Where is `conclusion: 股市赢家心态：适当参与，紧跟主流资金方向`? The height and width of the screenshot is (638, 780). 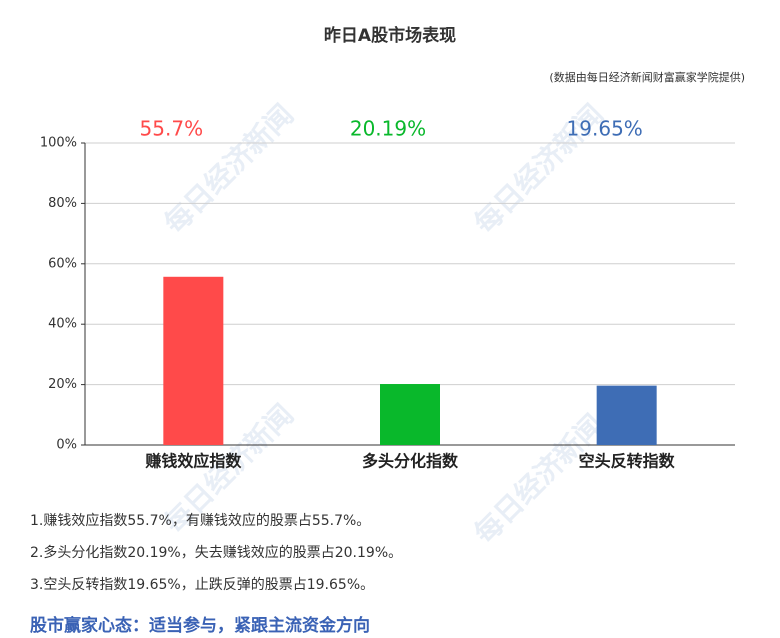 conclusion: 股市赢家心态：适当参与，紧跟主流资金方向 is located at coordinates (200, 625).